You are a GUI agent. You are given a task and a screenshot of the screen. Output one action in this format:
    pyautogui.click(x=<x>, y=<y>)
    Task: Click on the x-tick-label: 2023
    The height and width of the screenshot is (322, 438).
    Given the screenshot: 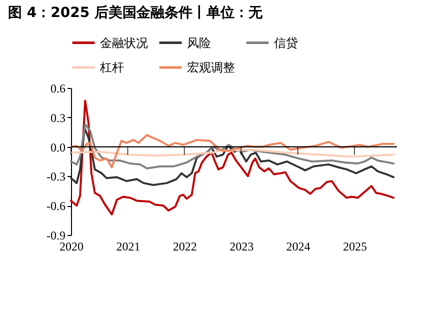 What is the action you would take?
    pyautogui.click(x=242, y=247)
    